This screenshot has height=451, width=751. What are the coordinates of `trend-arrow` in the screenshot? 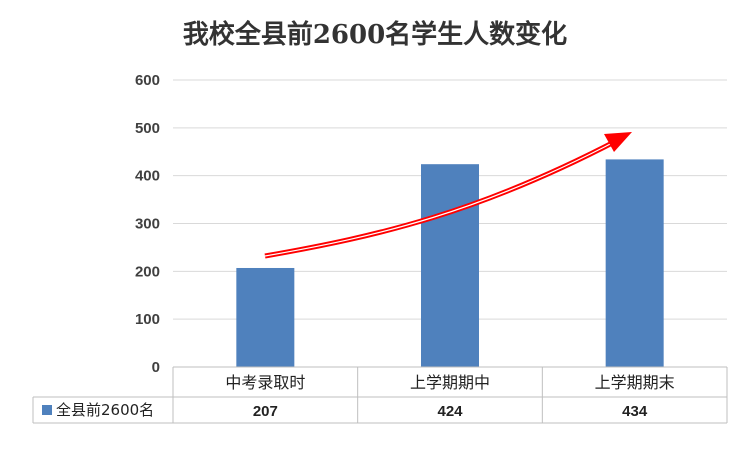 It's located at (448, 195).